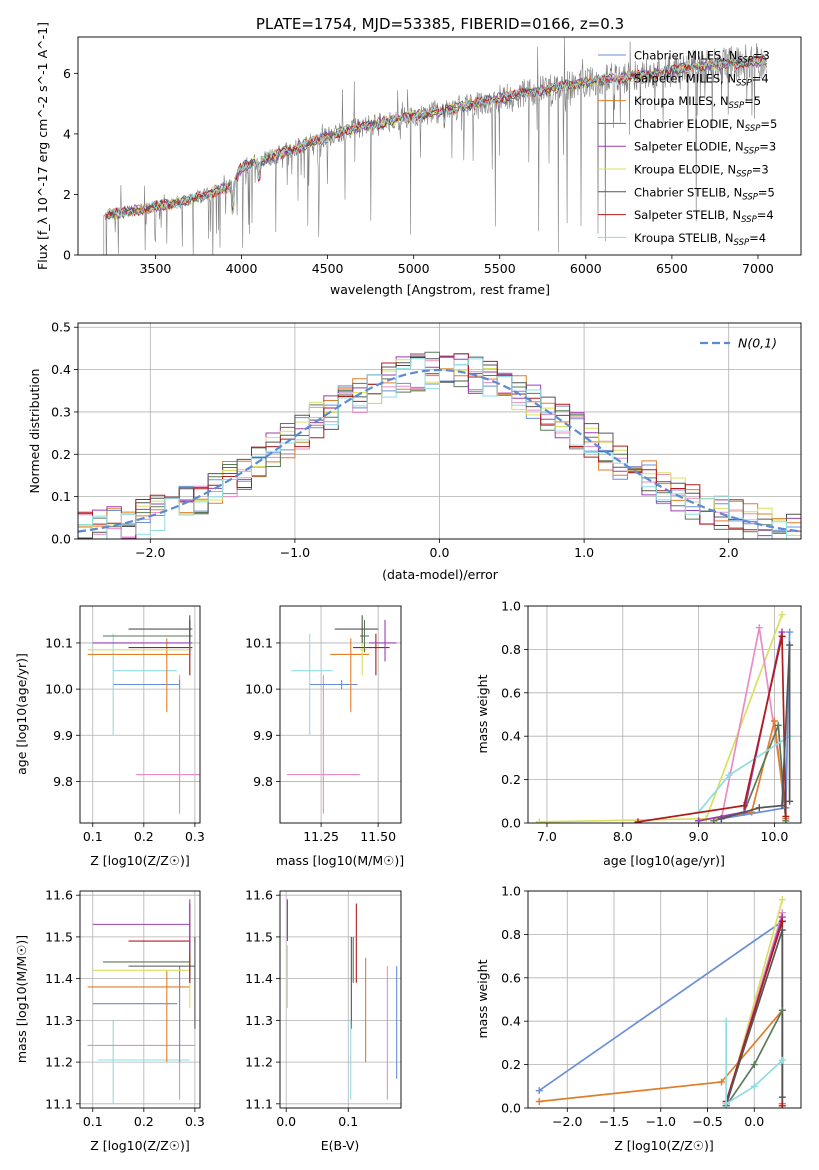 The image size is (819, 1170). Describe the element at coordinates (586, 268) in the screenshot. I see `x-tick-label: 6000` at that location.